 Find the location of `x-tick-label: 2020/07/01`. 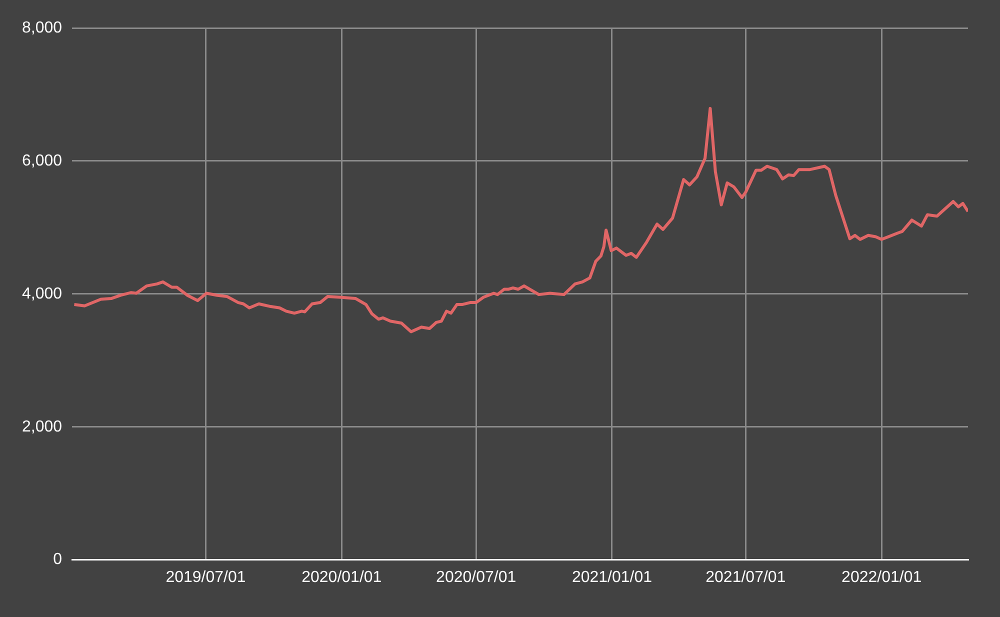

x-tick-label: 2020/07/01 is located at coordinates (476, 577).